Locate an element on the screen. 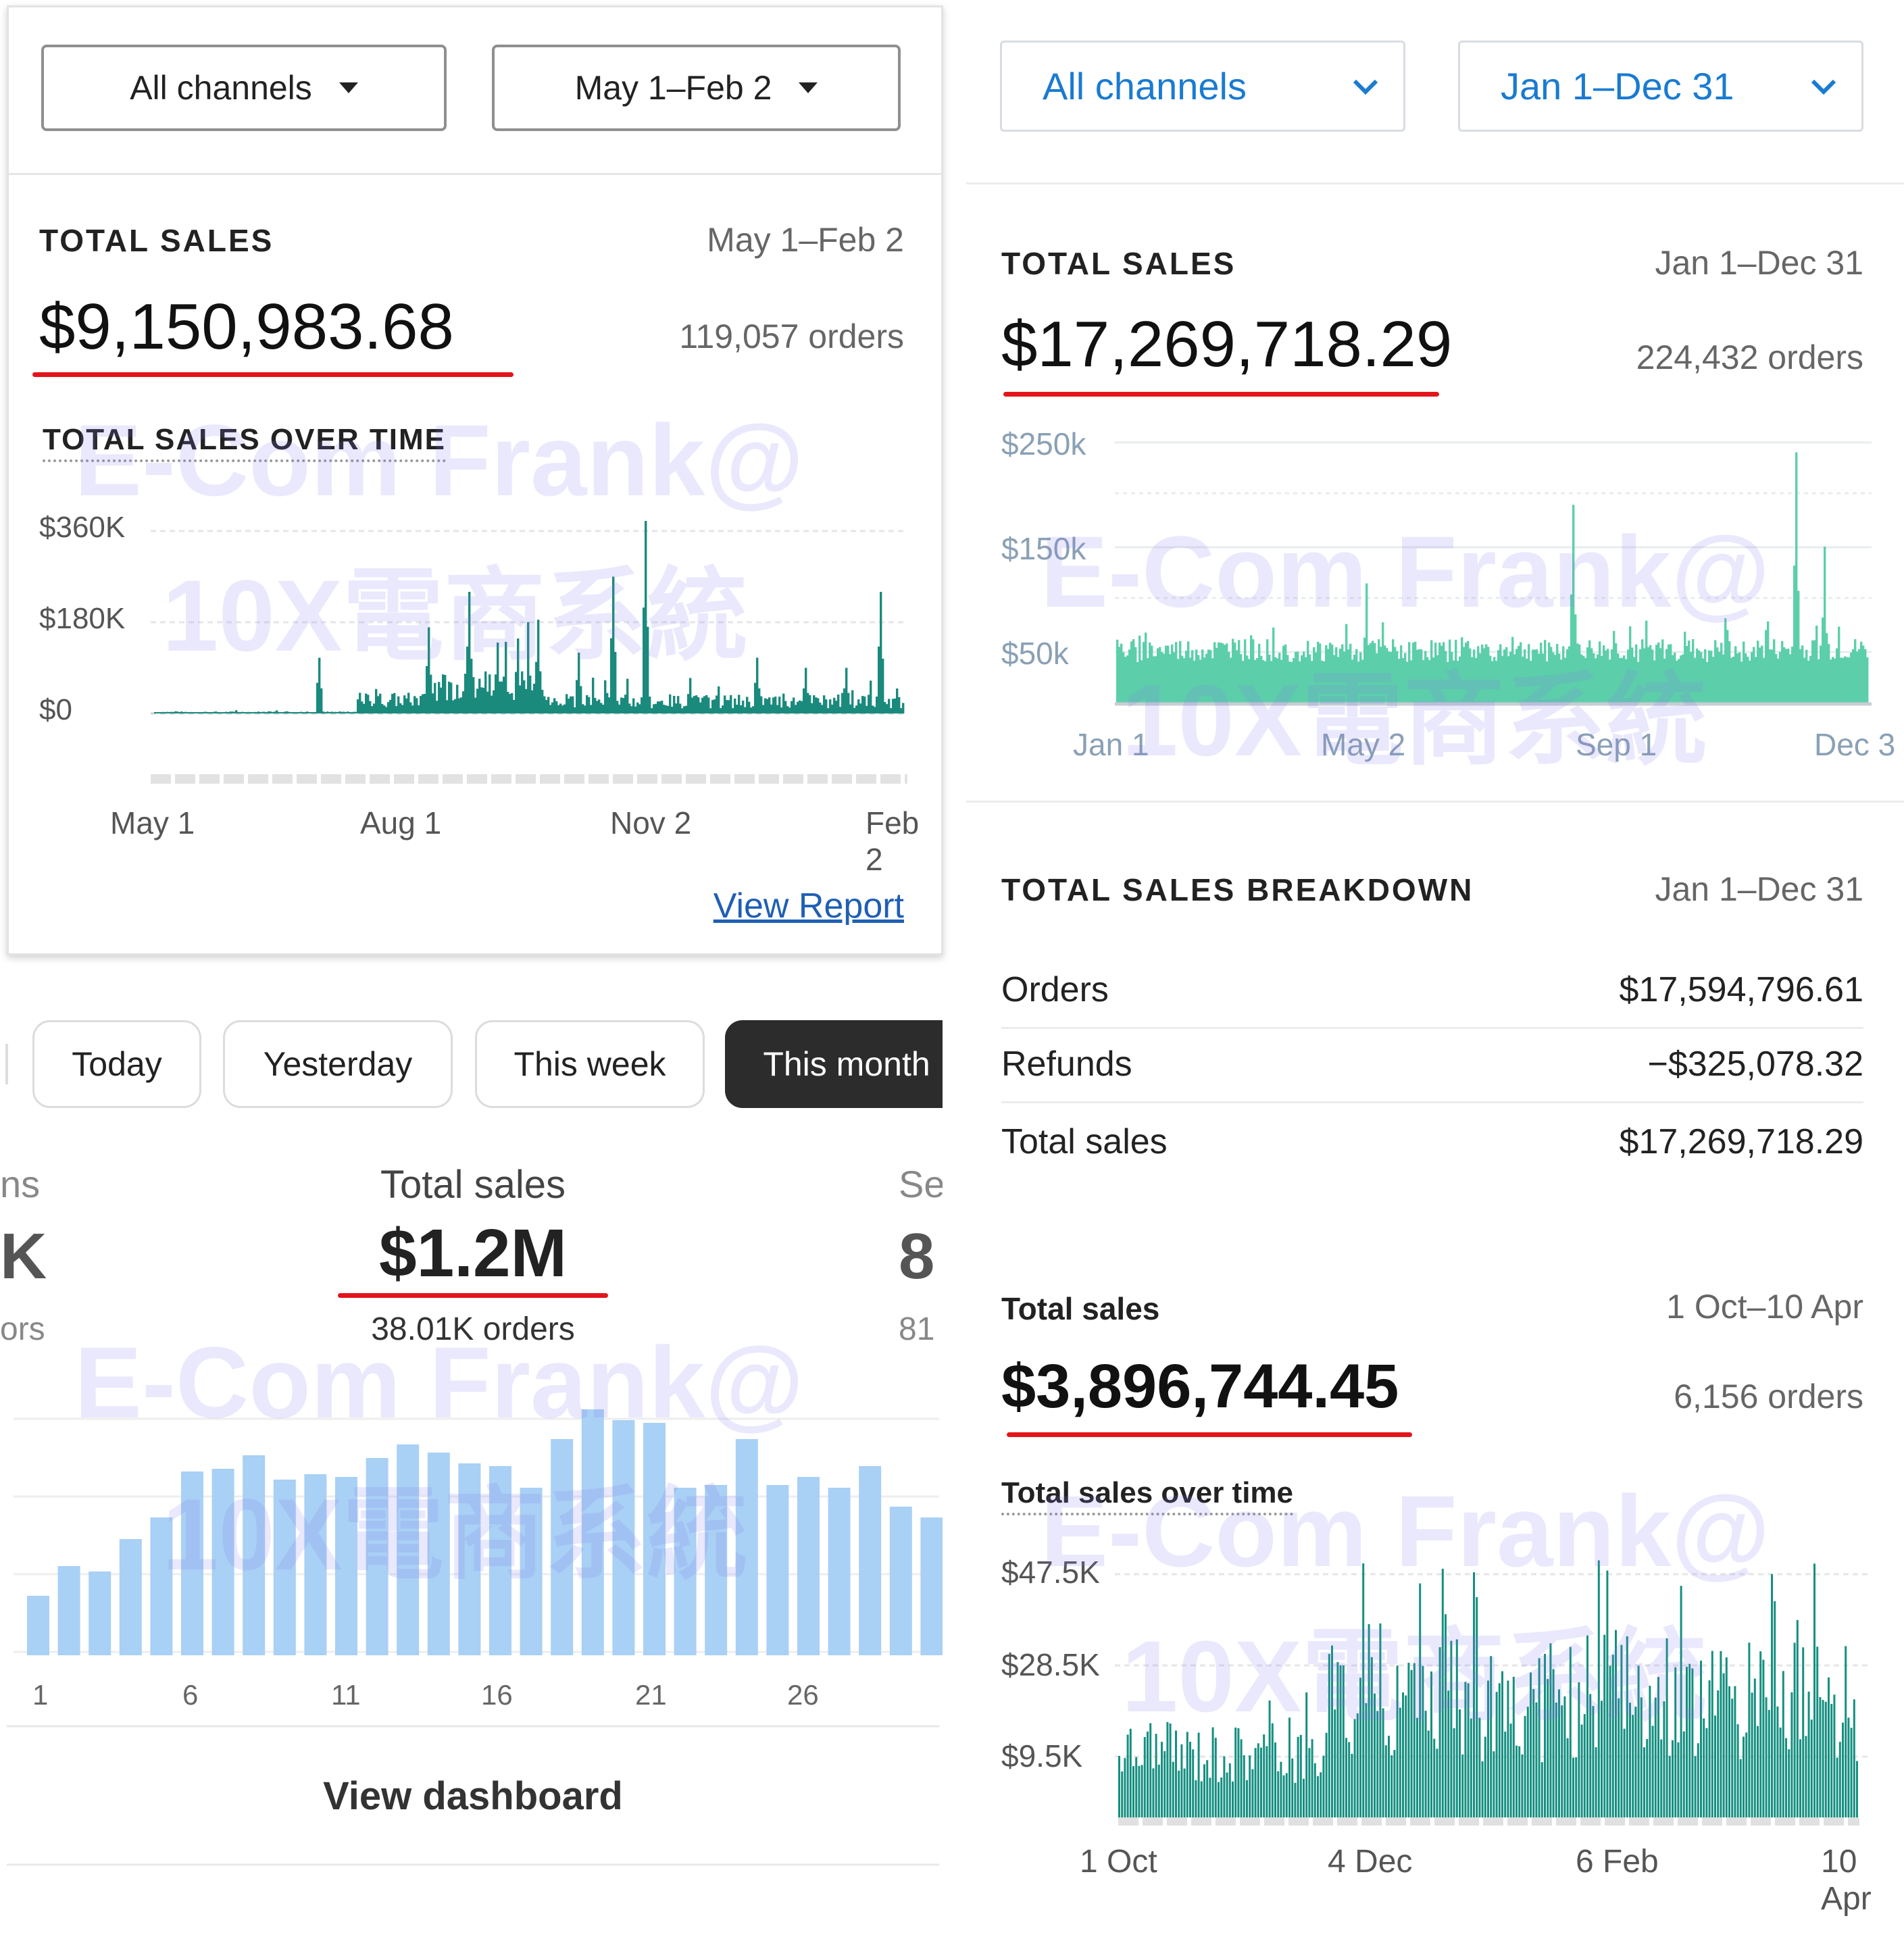 This screenshot has width=1904, height=1937. sales-area-series is located at coordinates (1493, 578).